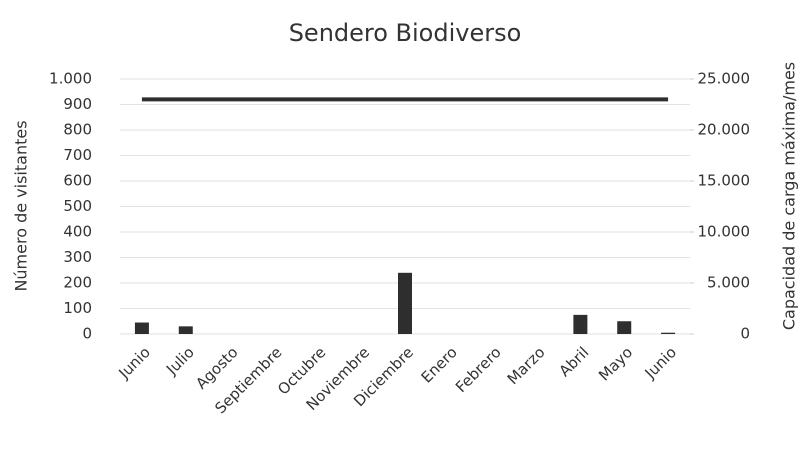 The width and height of the screenshot is (804, 457). Describe the element at coordinates (77, 283) in the screenshot. I see `y-tick-label: 200` at that location.